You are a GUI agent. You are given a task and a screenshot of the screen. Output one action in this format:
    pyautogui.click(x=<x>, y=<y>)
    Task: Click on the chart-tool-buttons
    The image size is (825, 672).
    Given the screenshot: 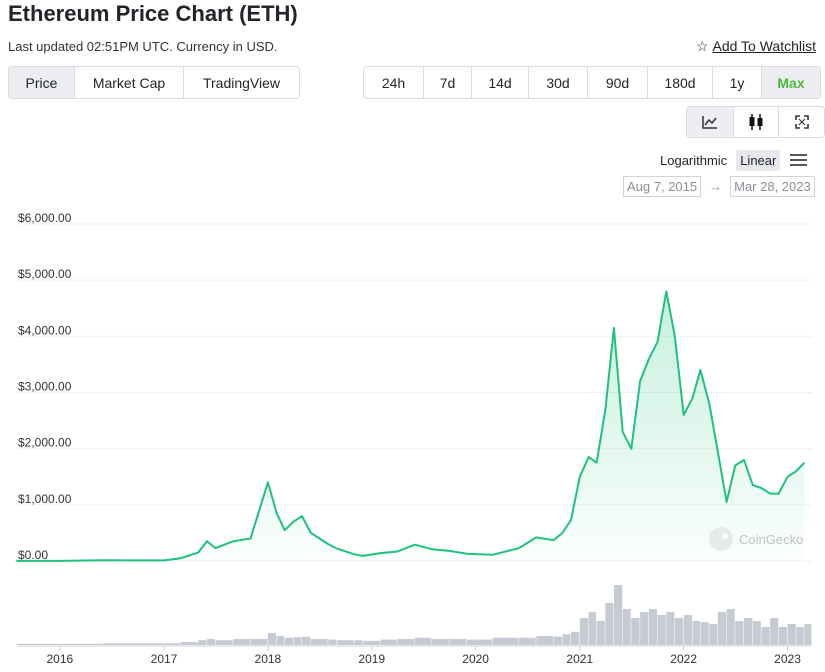 What is the action you would take?
    pyautogui.click(x=755, y=122)
    